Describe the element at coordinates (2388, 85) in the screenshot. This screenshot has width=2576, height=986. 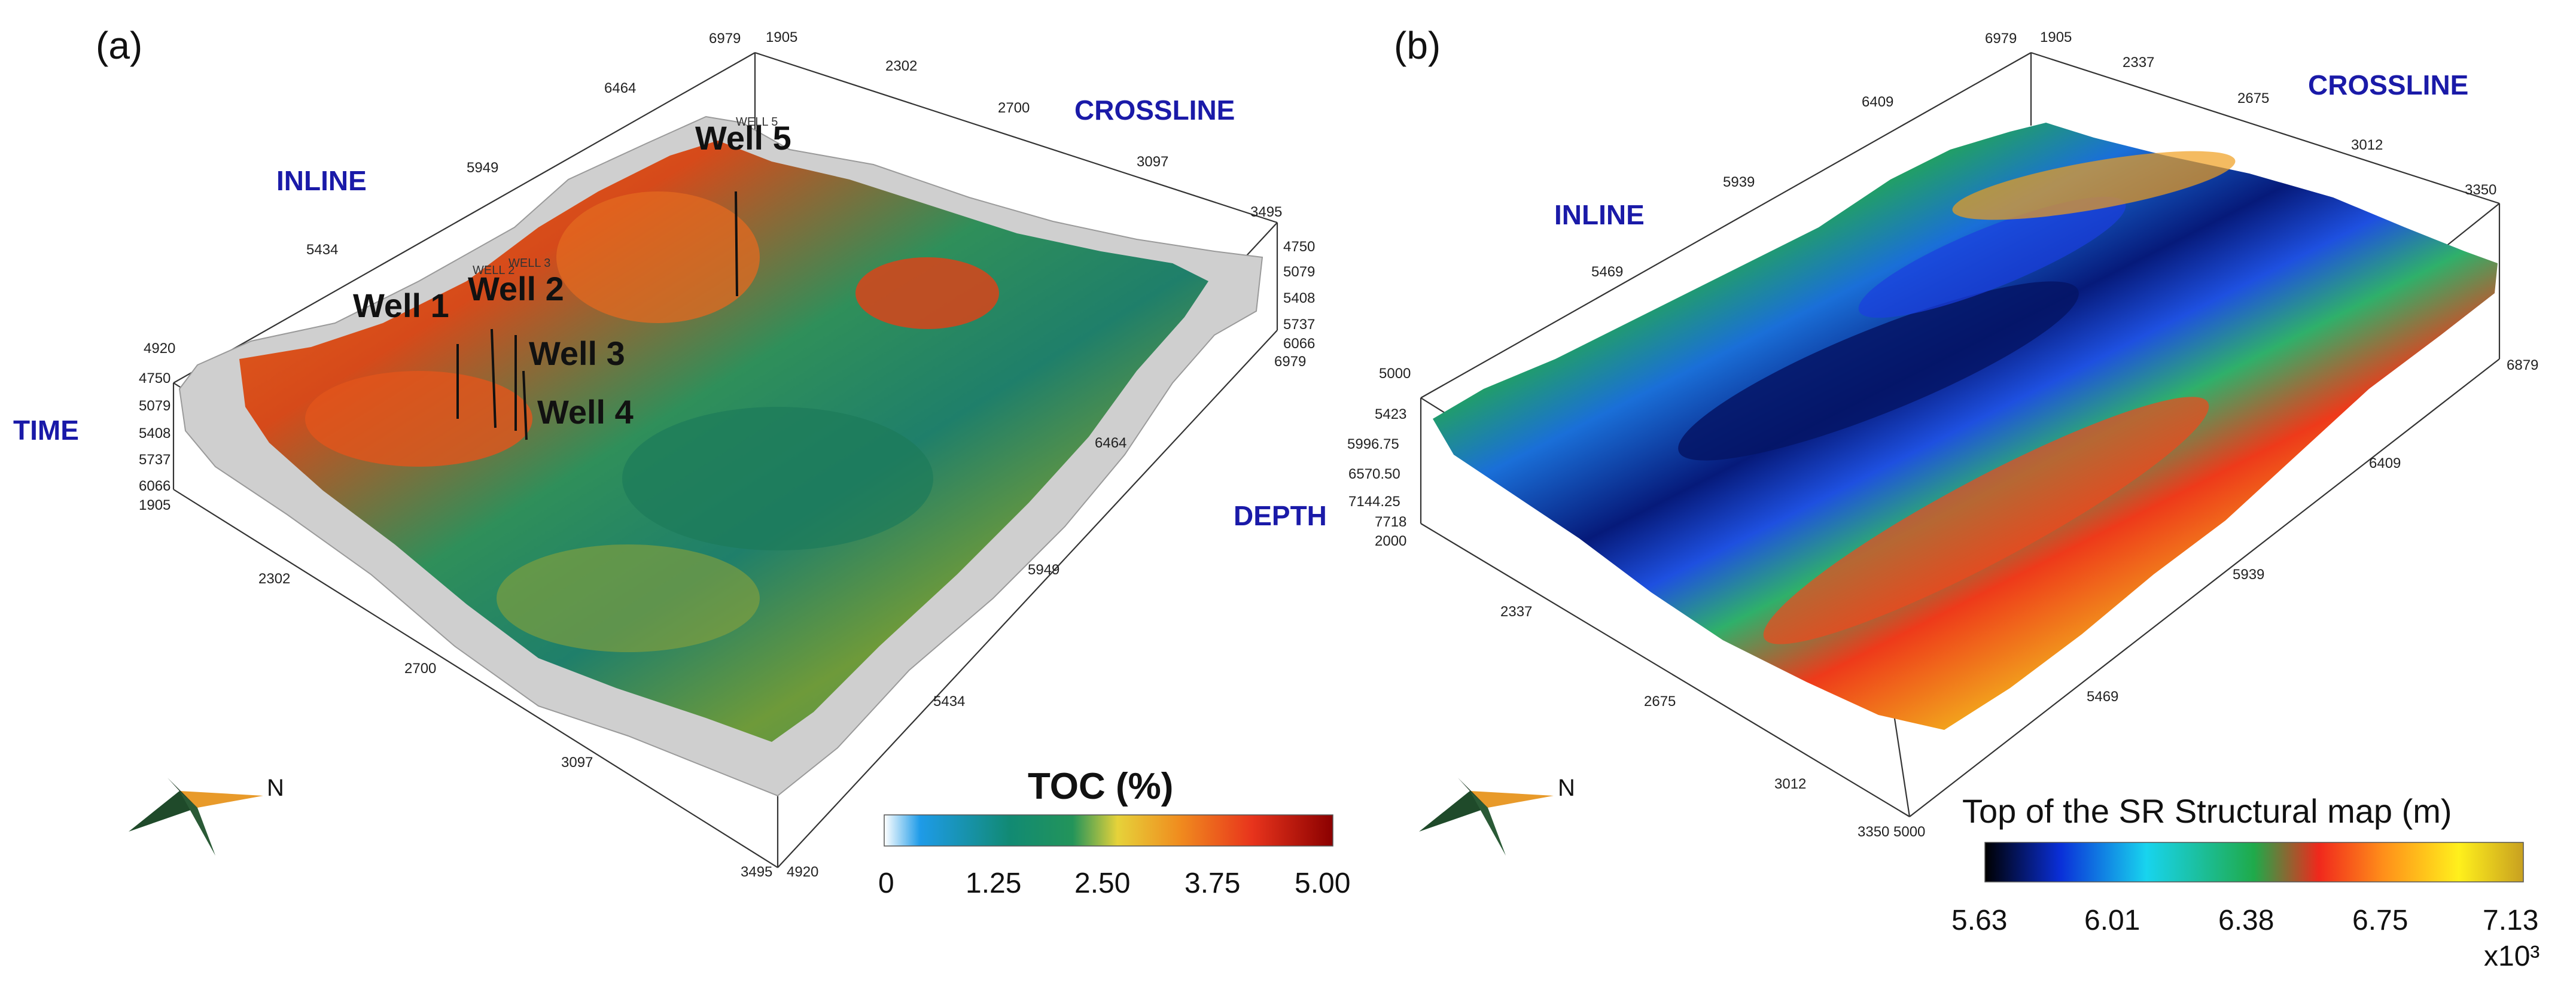
I see `panel-b-crossline-axis-title: CROSSLINE` at that location.